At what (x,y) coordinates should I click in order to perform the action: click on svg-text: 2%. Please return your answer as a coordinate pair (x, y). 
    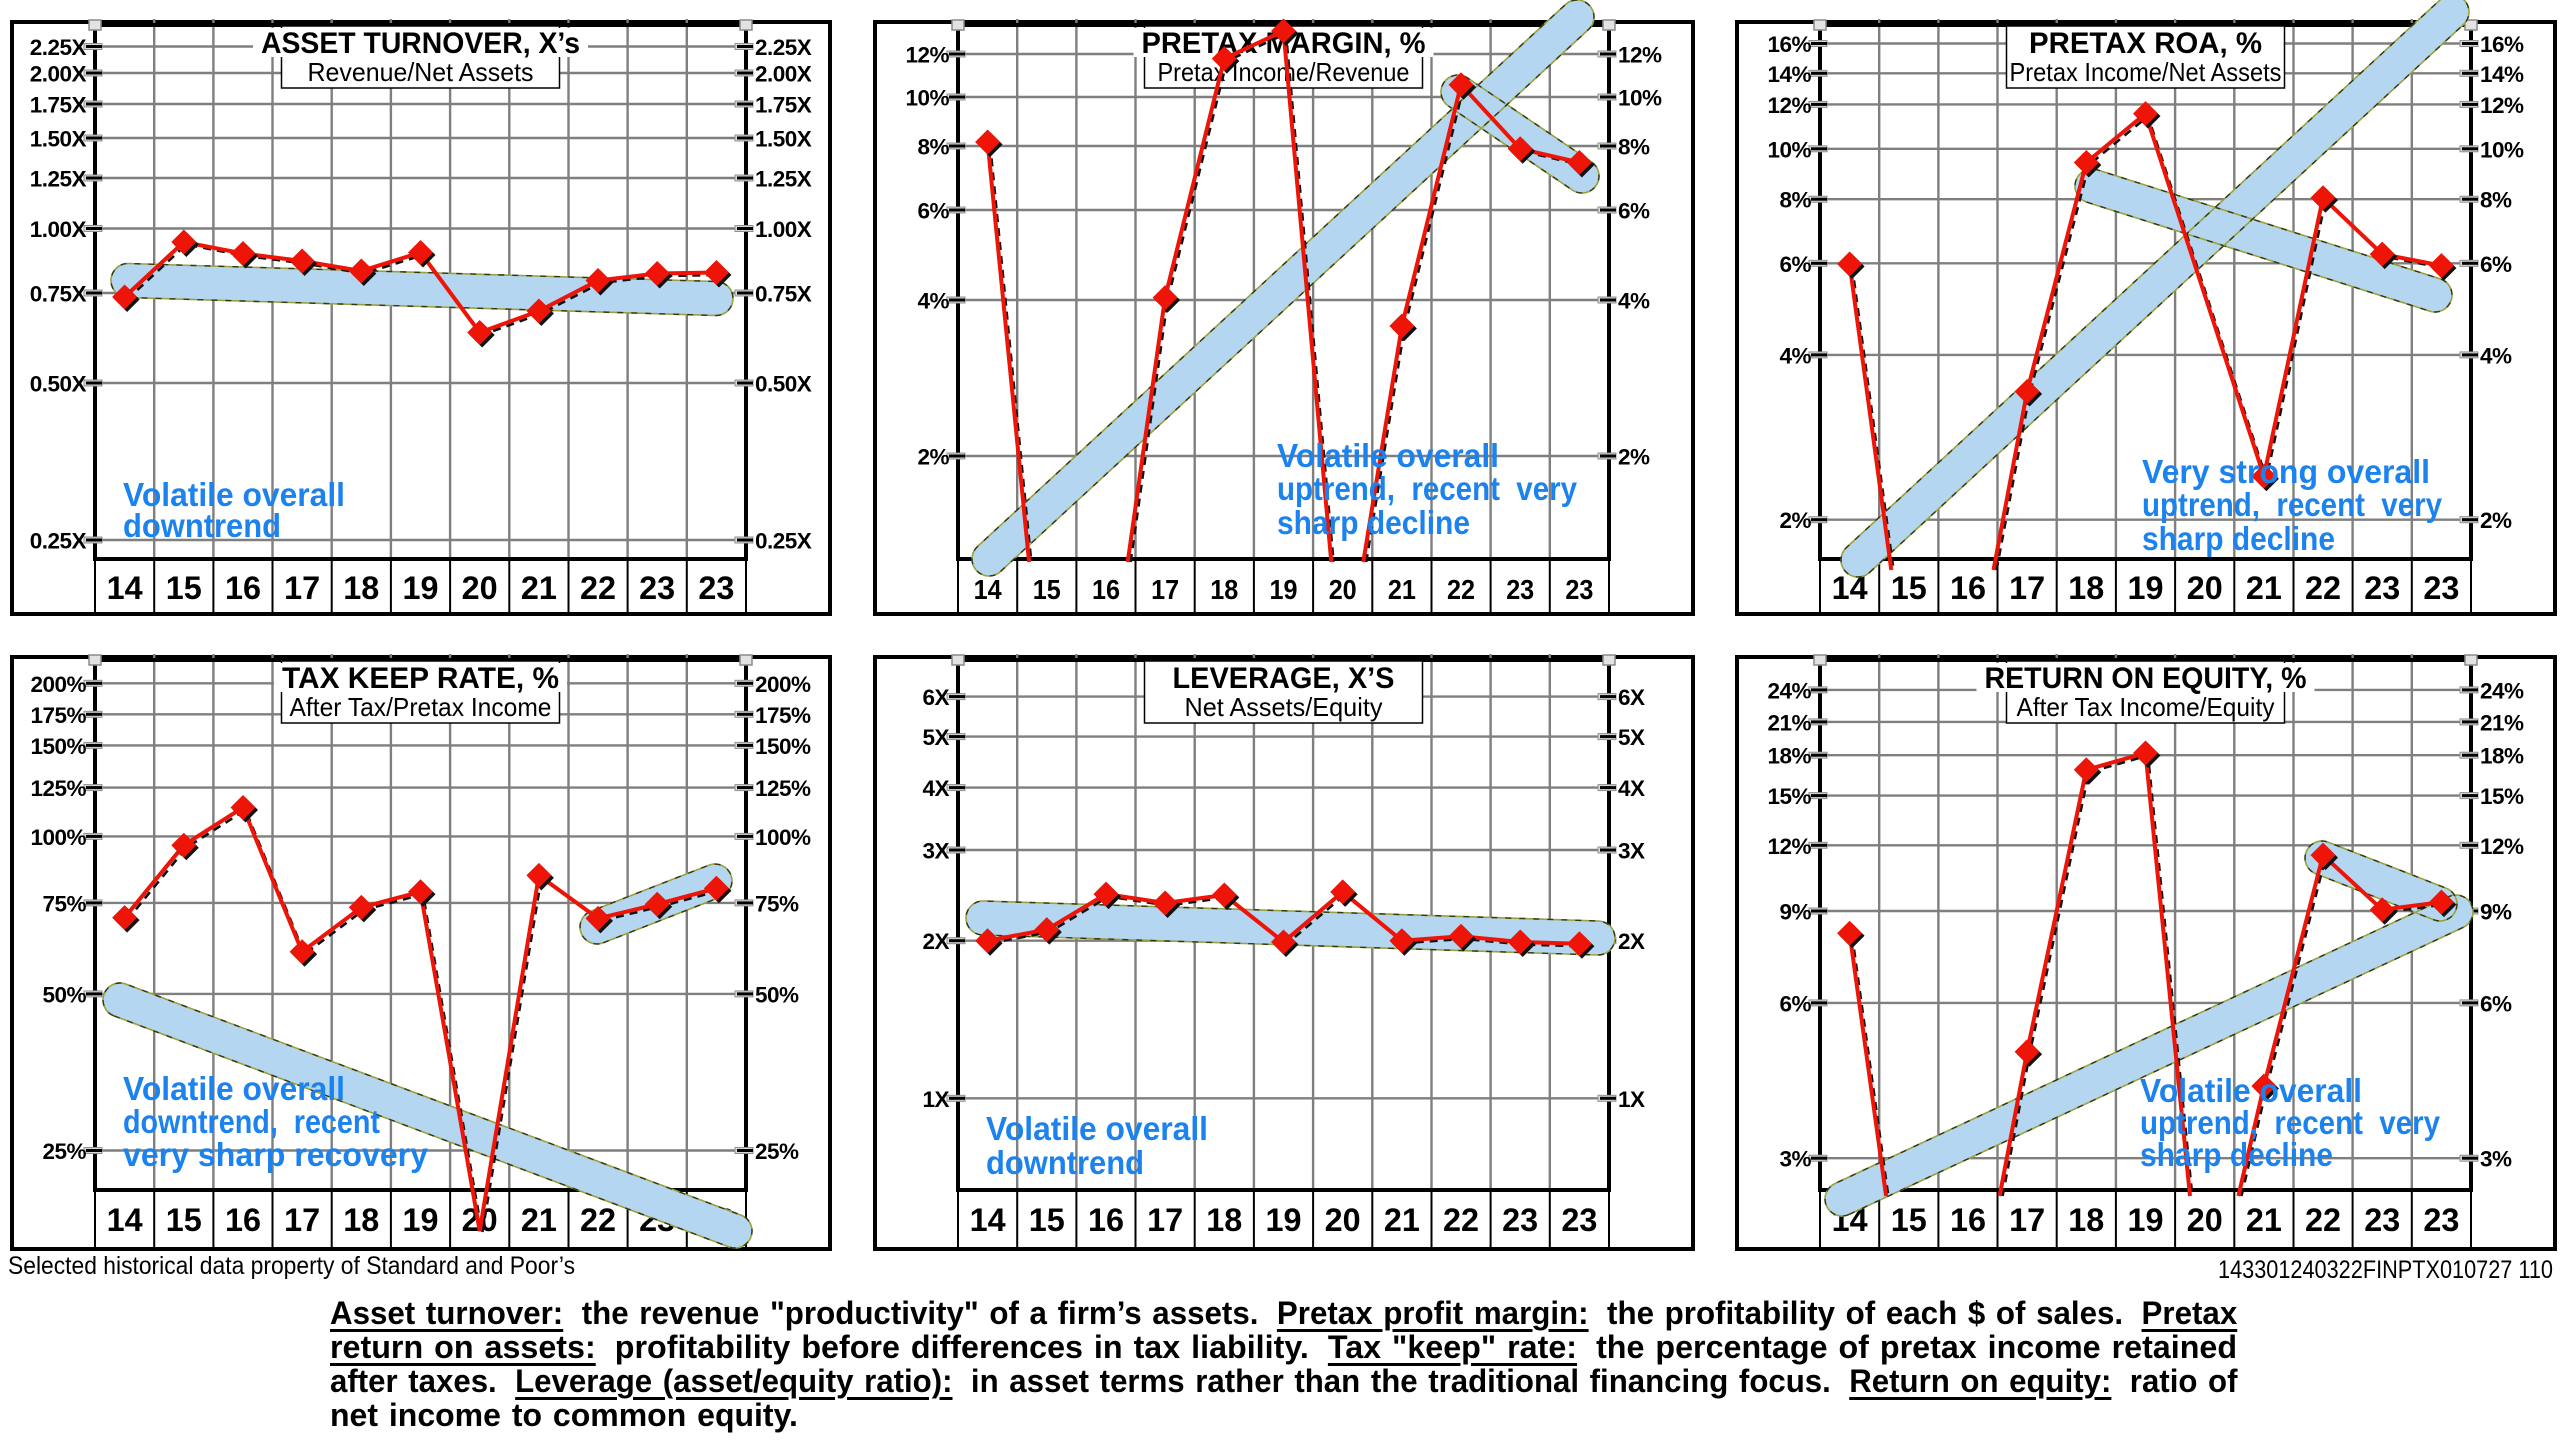
    Looking at the image, I should click on (933, 457).